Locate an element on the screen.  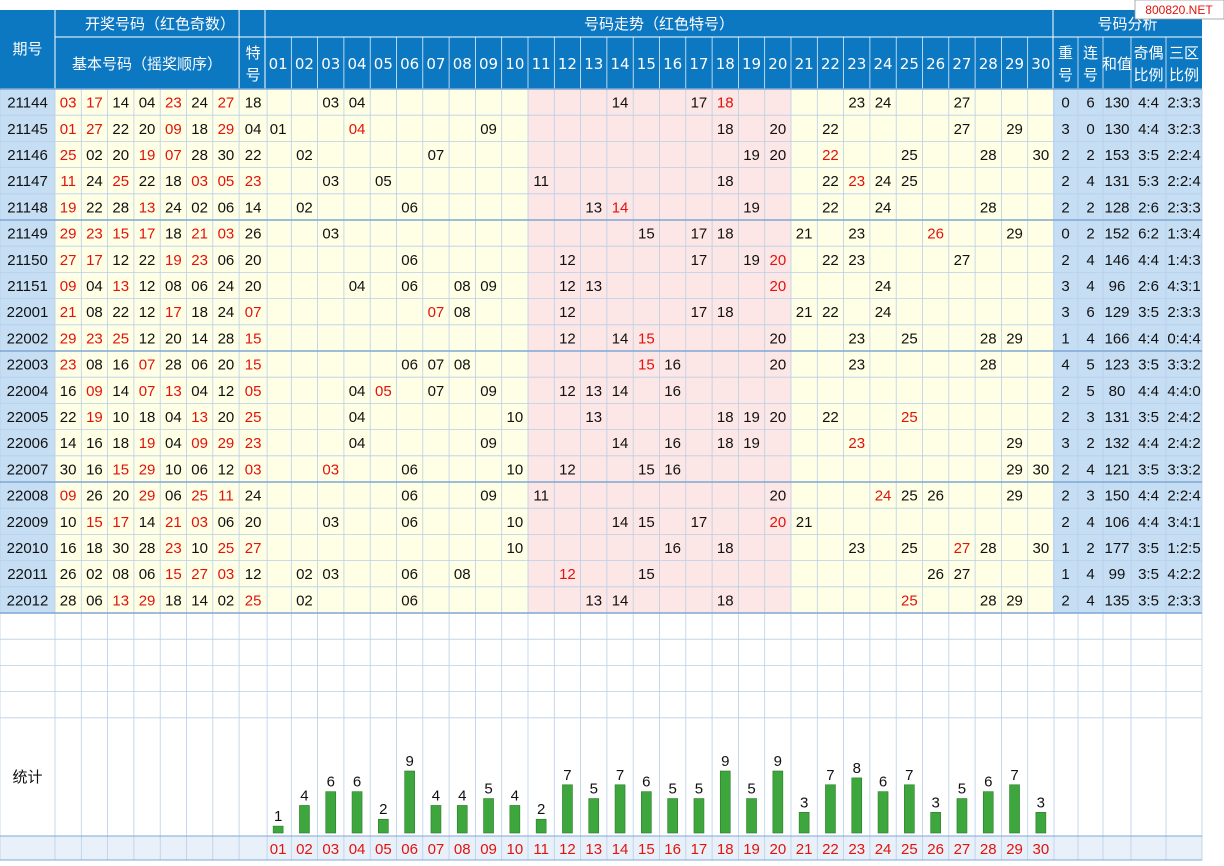
trend-mark: 20 is located at coordinates (778, 338).